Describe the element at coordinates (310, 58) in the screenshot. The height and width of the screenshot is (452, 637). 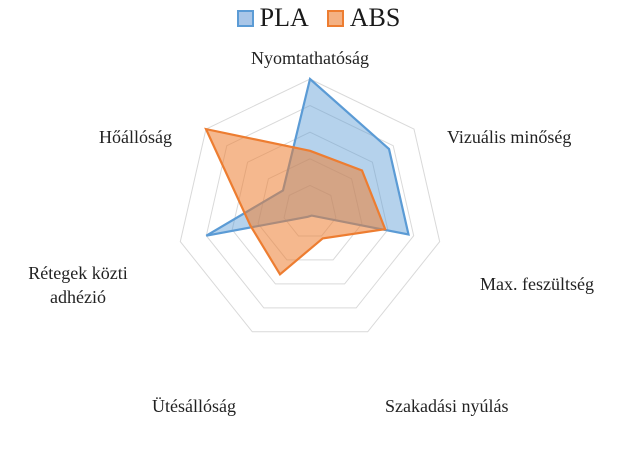
I see `axis-label-nyomtathatosag: Nyomtathatóság` at that location.